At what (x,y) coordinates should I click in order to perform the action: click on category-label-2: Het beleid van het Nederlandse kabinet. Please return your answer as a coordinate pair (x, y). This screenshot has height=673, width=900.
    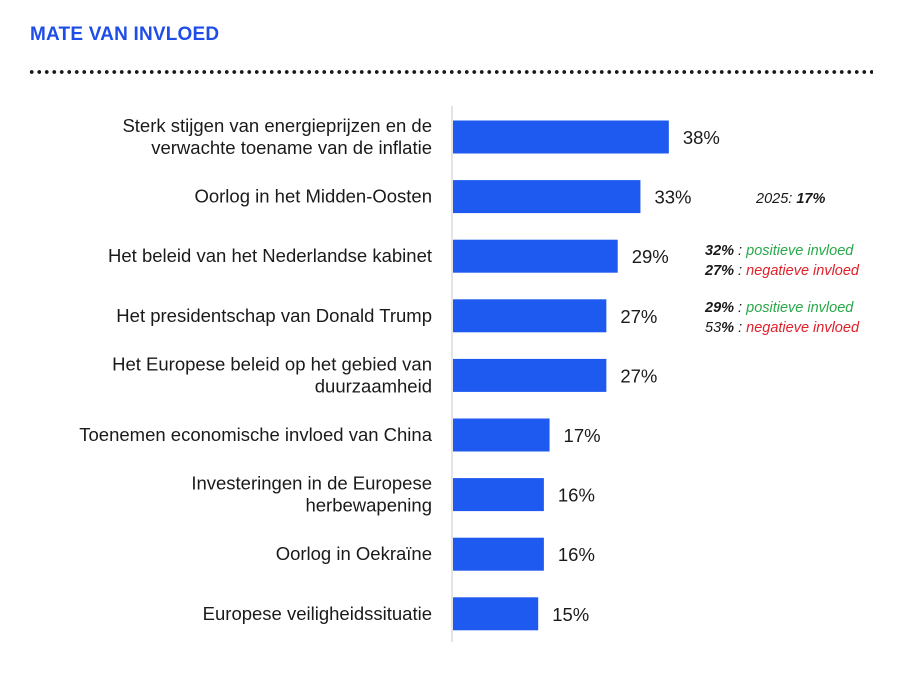
    Looking at the image, I should click on (270, 255).